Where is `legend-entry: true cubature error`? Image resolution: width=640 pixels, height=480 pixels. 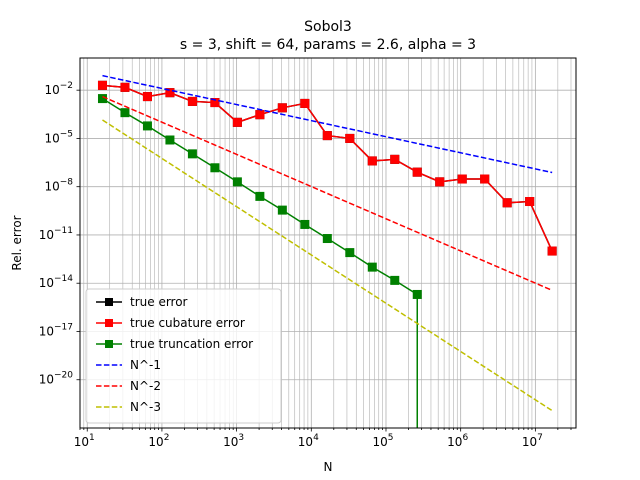
legend-entry: true cubature error is located at coordinates (170, 323).